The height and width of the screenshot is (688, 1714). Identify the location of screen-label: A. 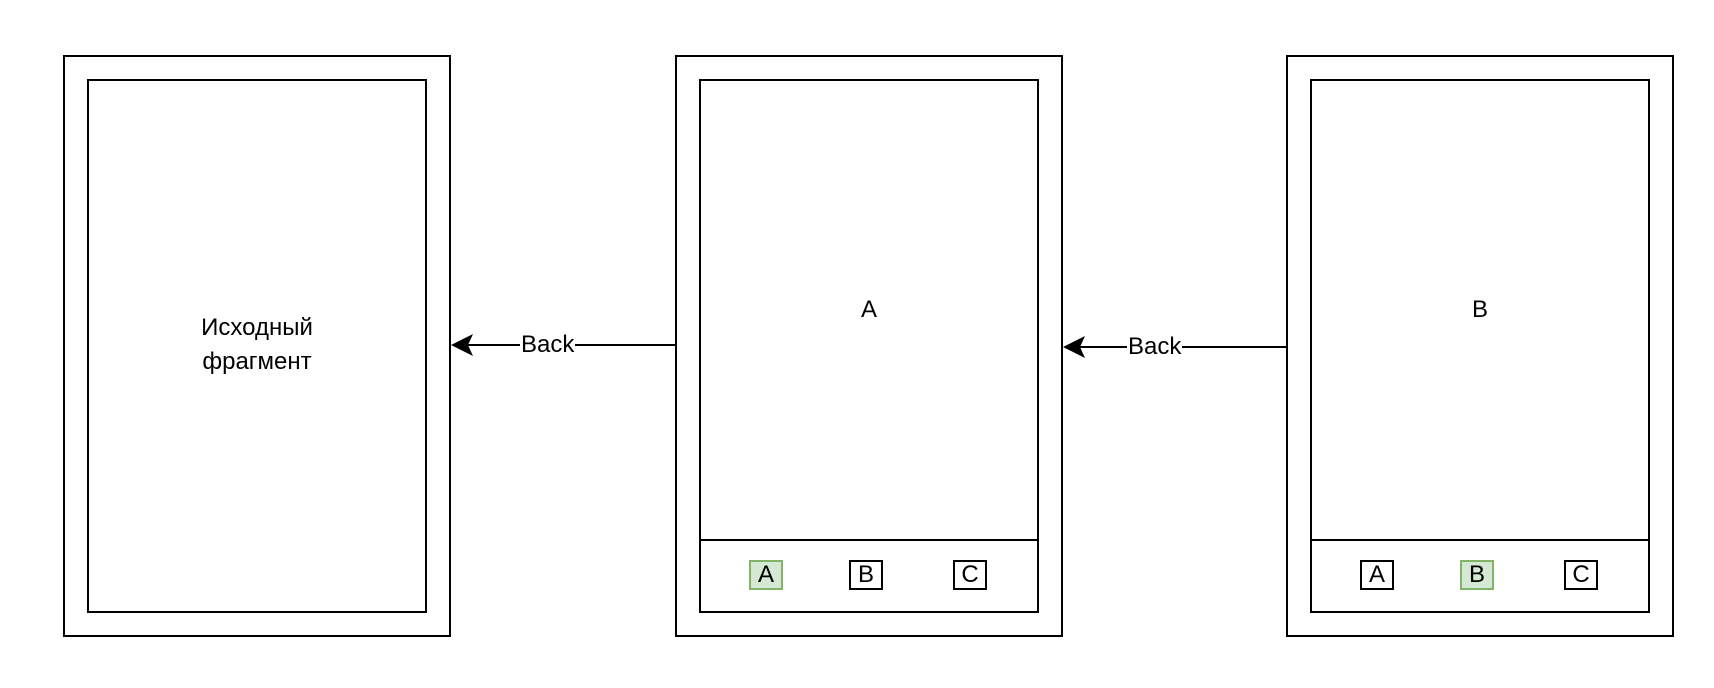
(868, 309).